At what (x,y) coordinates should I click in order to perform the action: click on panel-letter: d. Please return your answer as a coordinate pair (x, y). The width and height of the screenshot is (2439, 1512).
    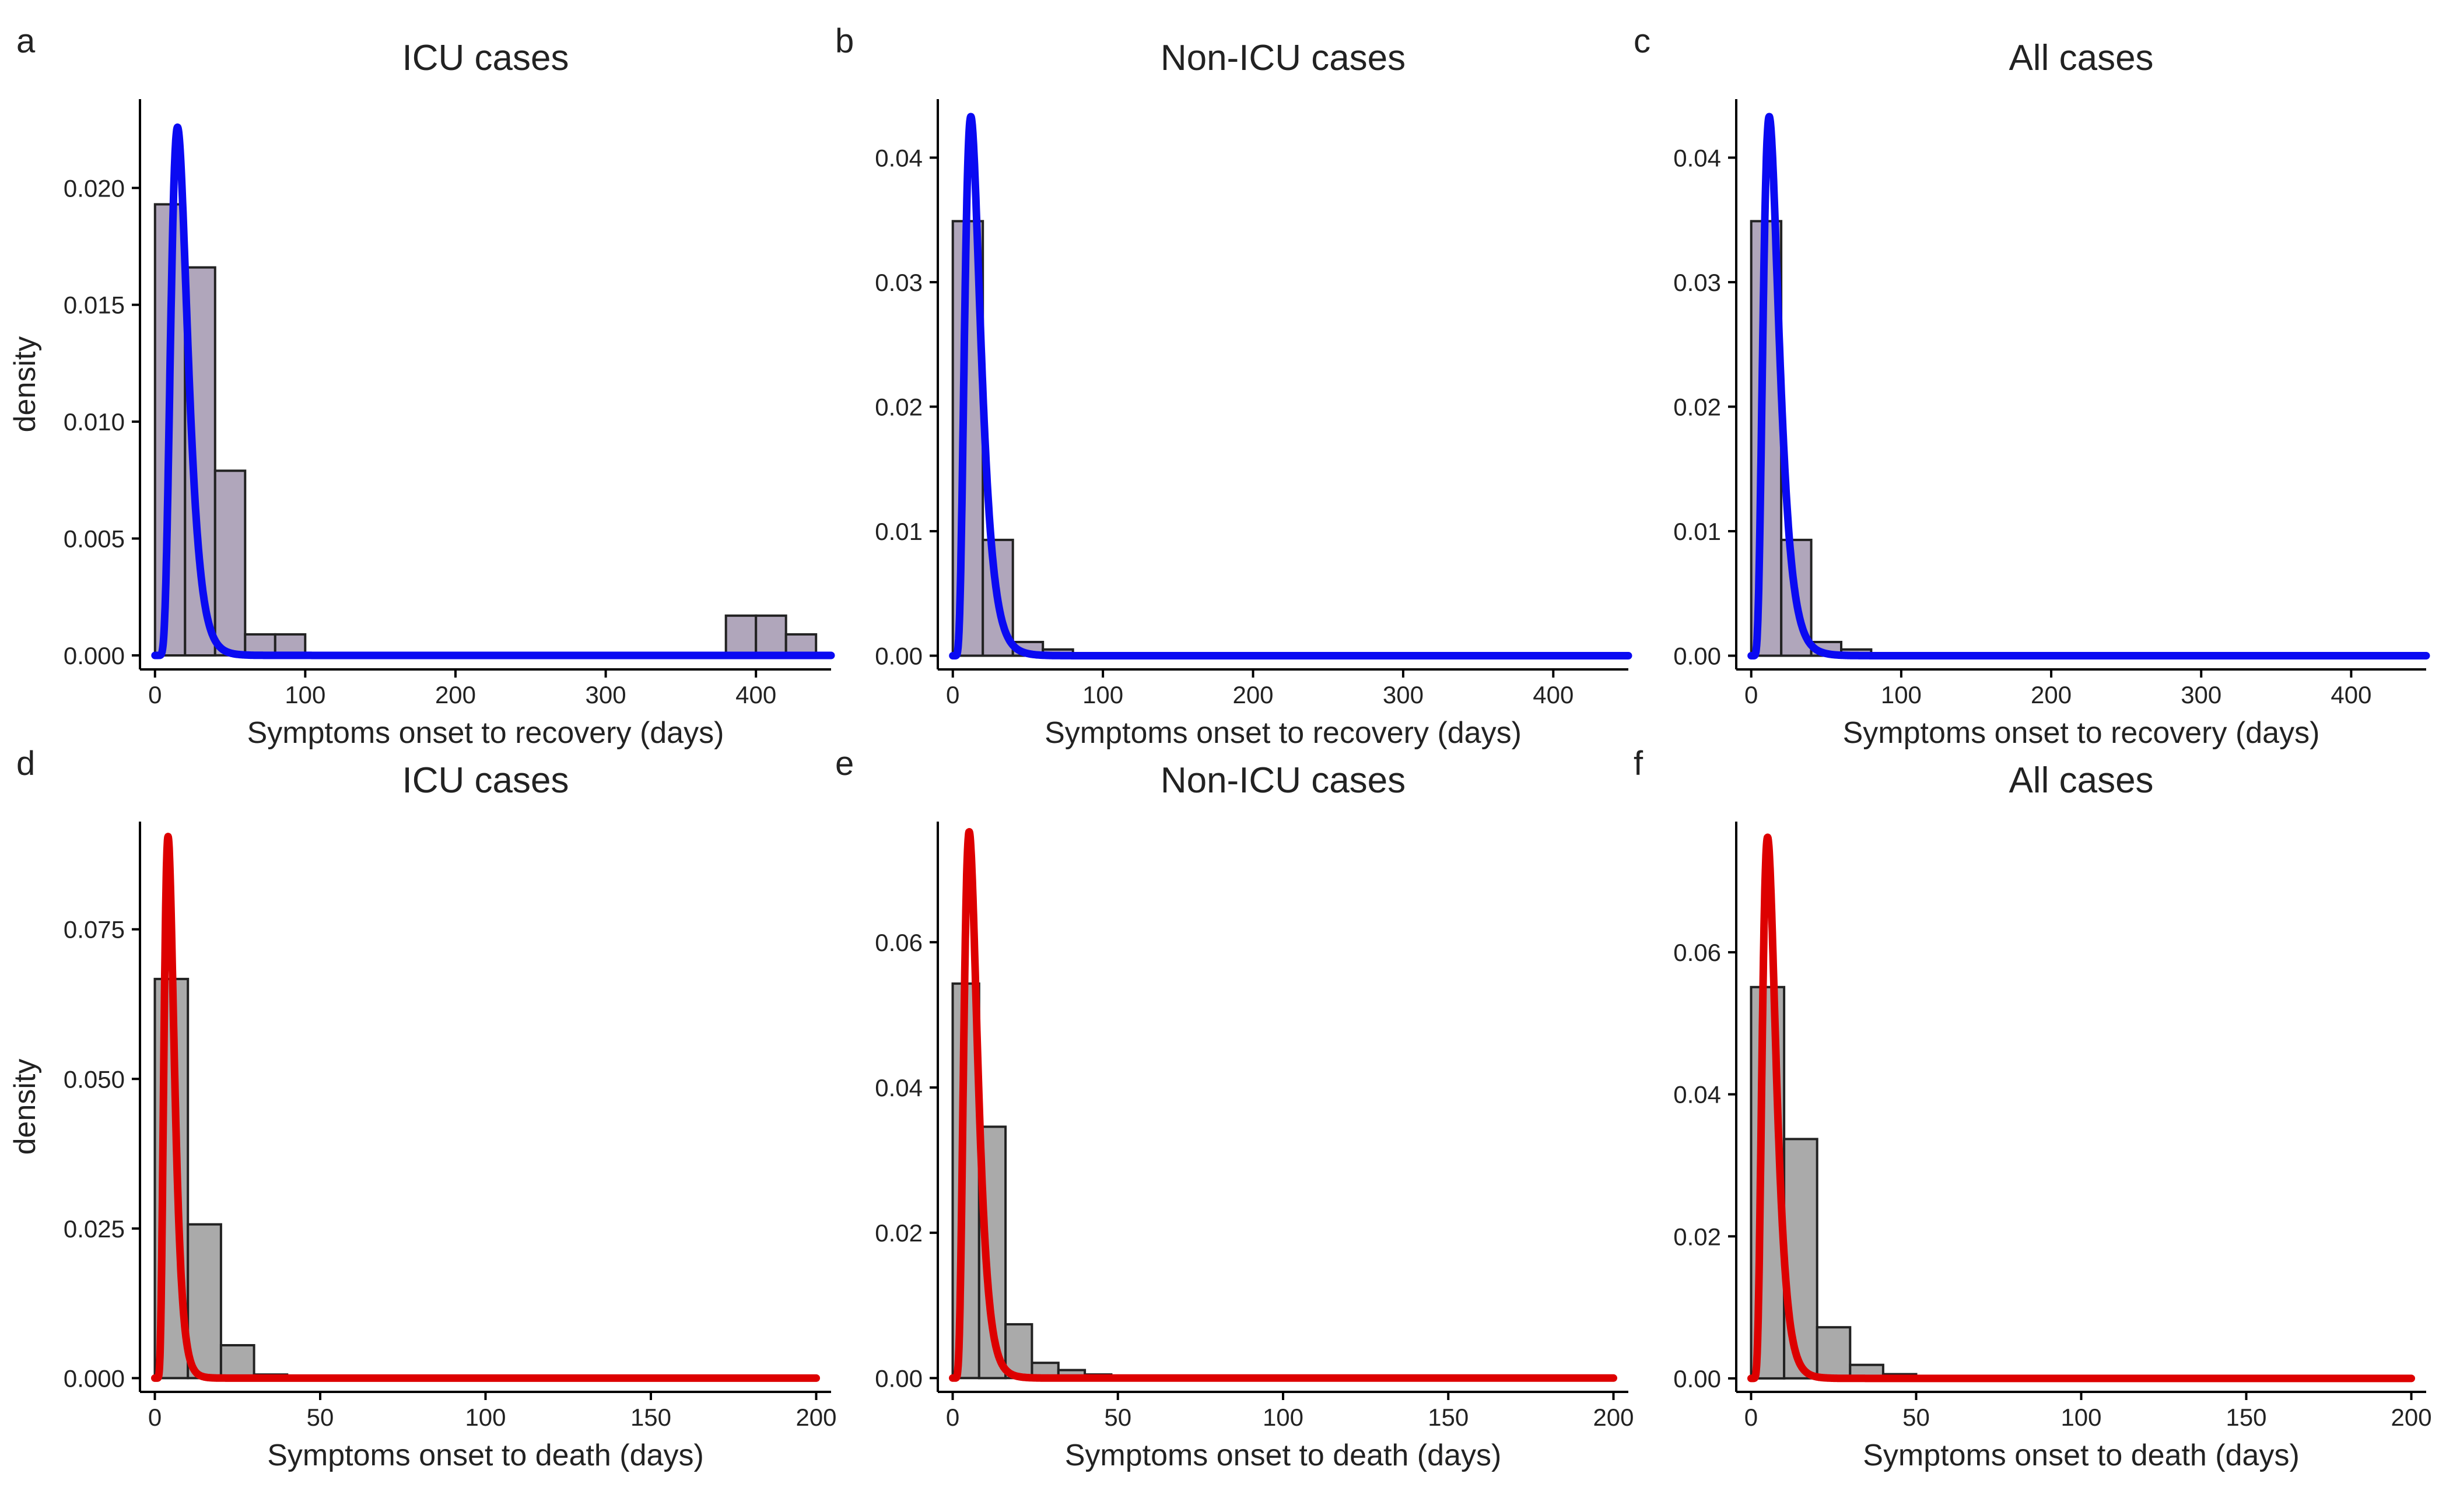
    Looking at the image, I should click on (25, 764).